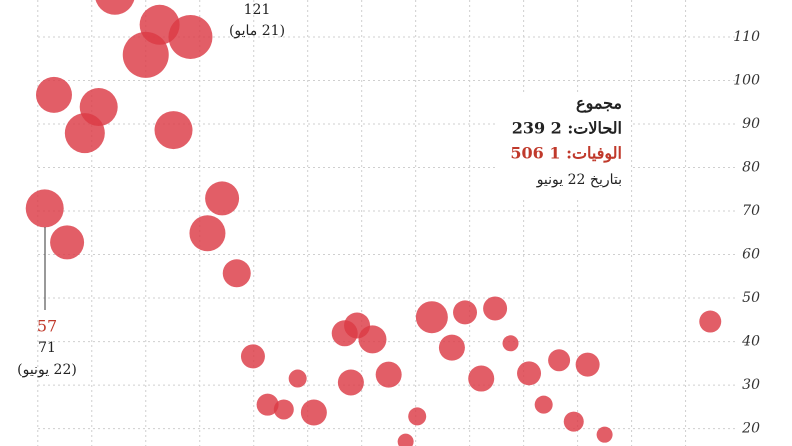  I want to click on y-tick-label: 80, so click(751, 168).